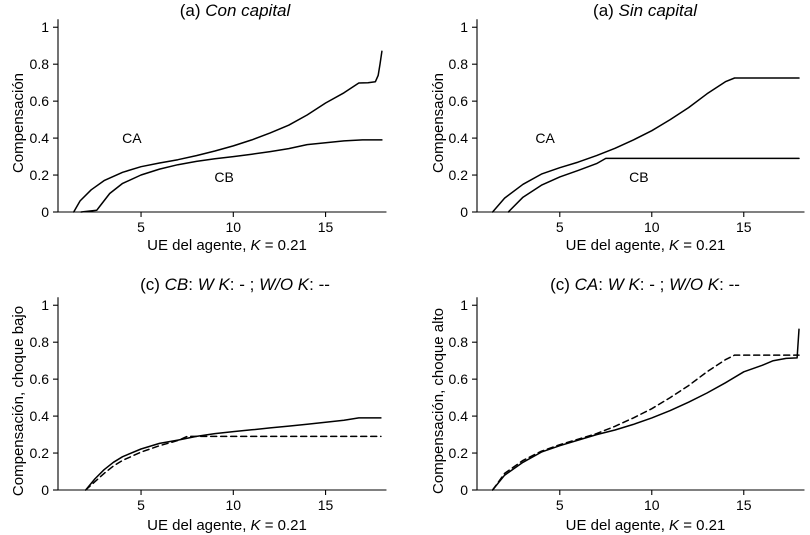 This screenshot has height=535, width=810. I want to click on panel-title: (c) CA: W K: - ; W/O K: --, so click(645, 284).